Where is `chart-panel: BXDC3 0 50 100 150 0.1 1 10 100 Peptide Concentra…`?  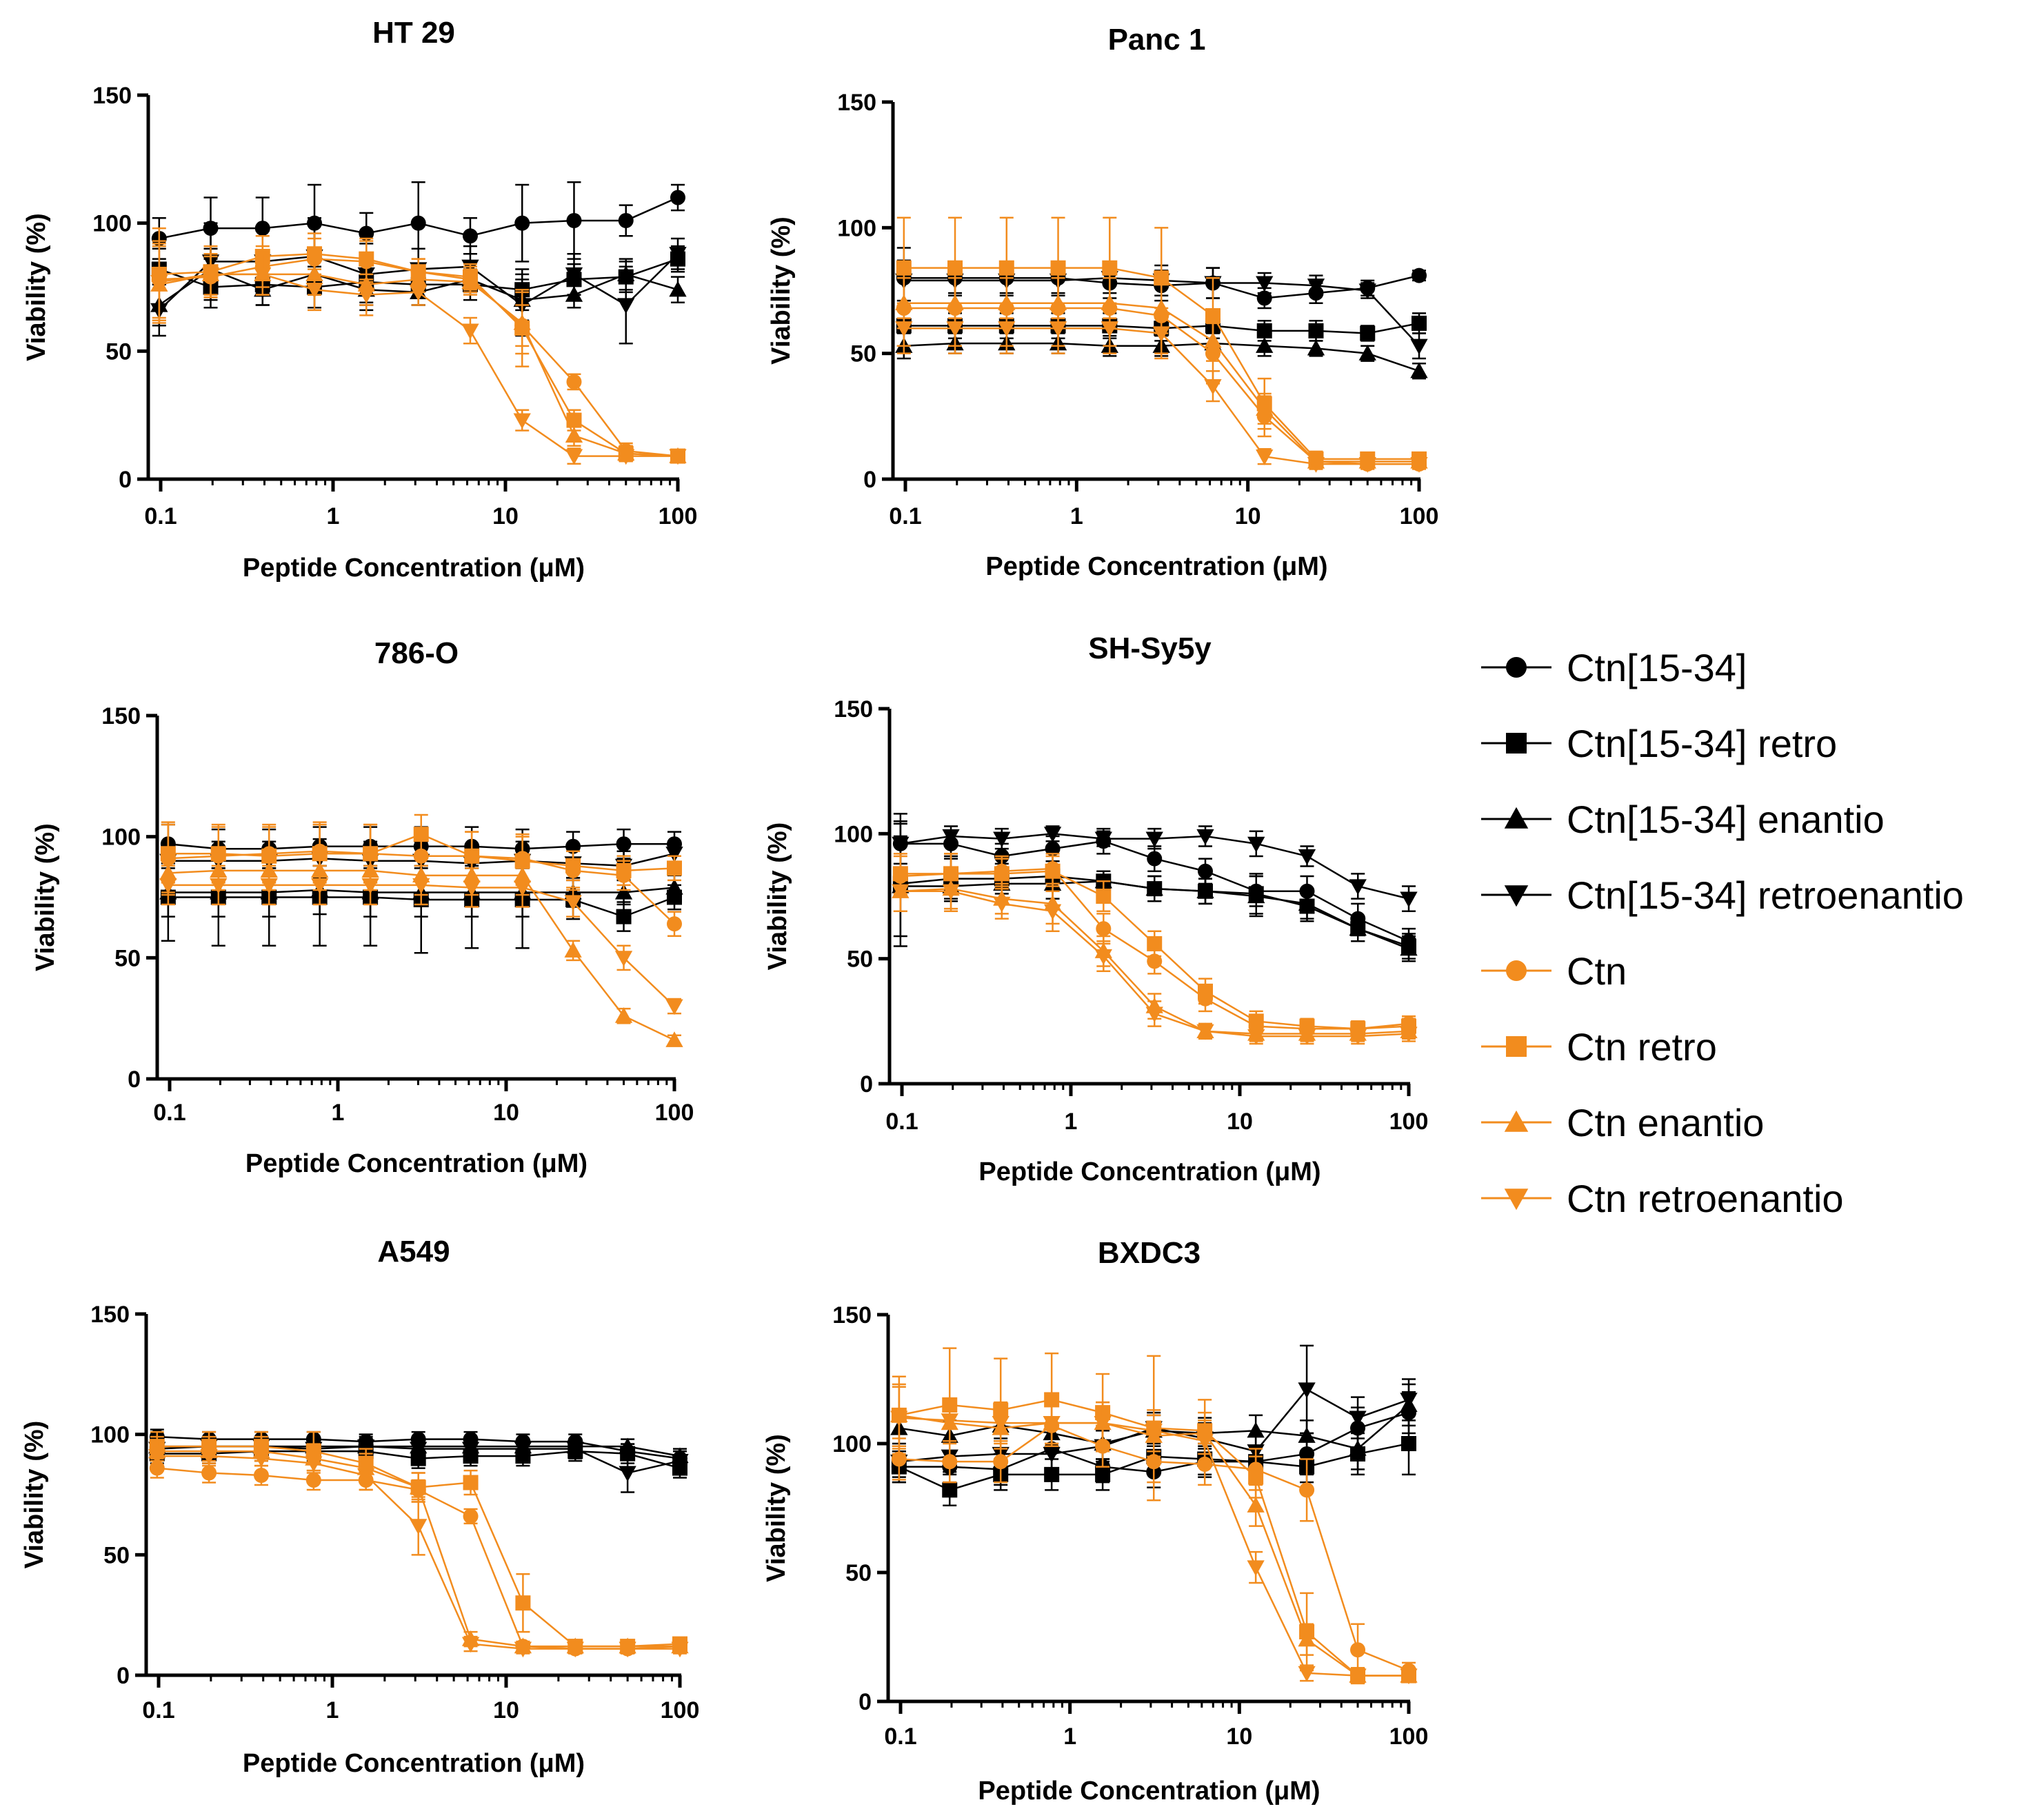 chart-panel: BXDC3 0 50 100 150 0.1 1 10 100 Peptide Concentra… is located at coordinates (1095, 1521).